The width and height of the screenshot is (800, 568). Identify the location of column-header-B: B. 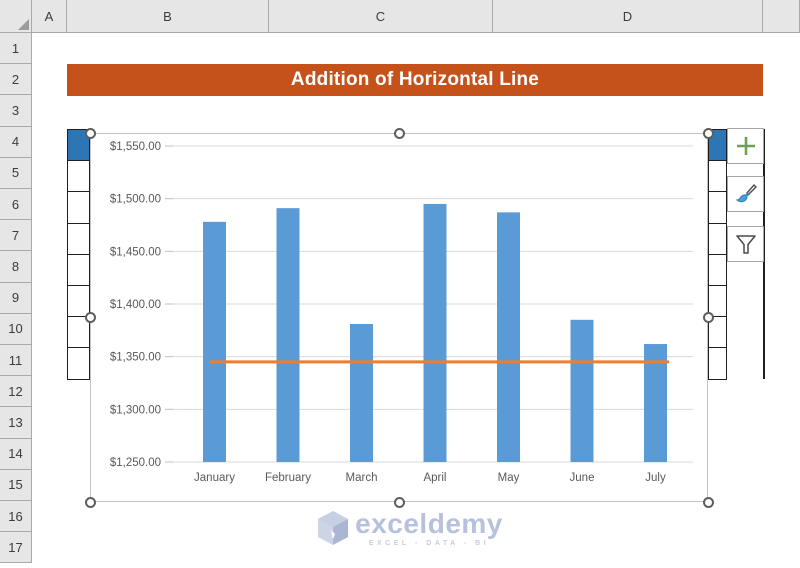
(168, 16).